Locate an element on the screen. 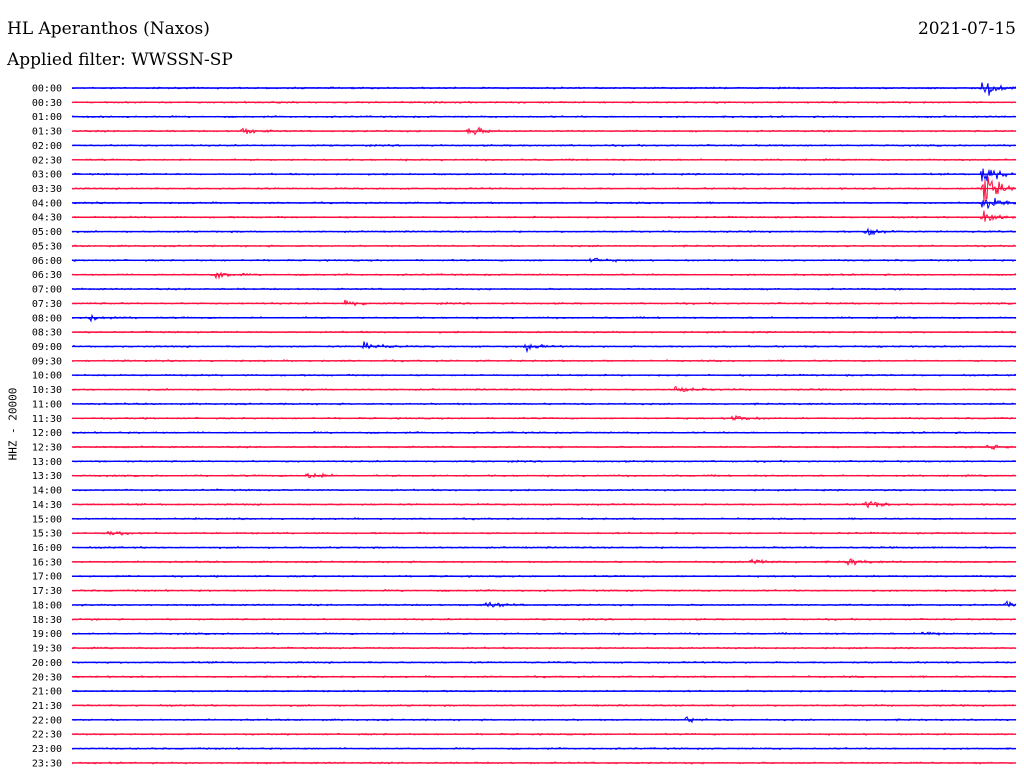 The image size is (1024, 780). time-tick-label: 22:30 is located at coordinates (47, 735).